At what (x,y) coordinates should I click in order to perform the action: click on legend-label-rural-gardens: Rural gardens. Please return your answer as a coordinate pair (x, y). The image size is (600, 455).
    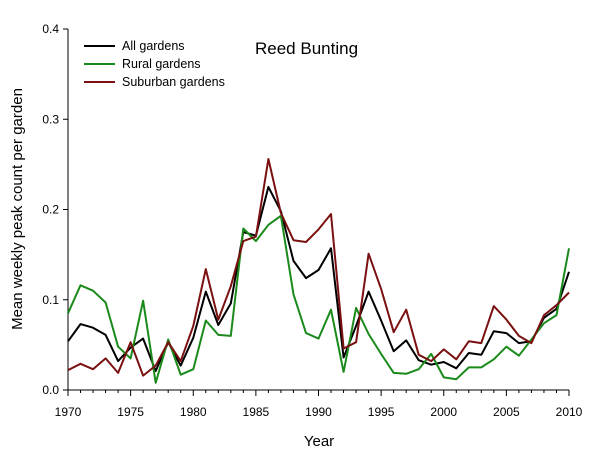
    Looking at the image, I should click on (161, 64).